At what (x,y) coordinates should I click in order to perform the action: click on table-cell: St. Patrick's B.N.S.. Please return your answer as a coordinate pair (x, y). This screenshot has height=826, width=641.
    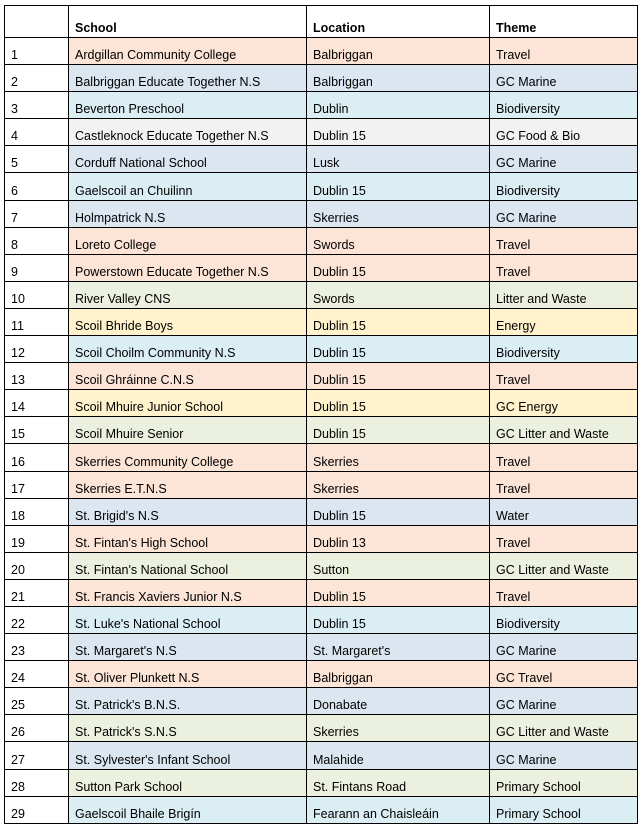
    Looking at the image, I should click on (187, 701).